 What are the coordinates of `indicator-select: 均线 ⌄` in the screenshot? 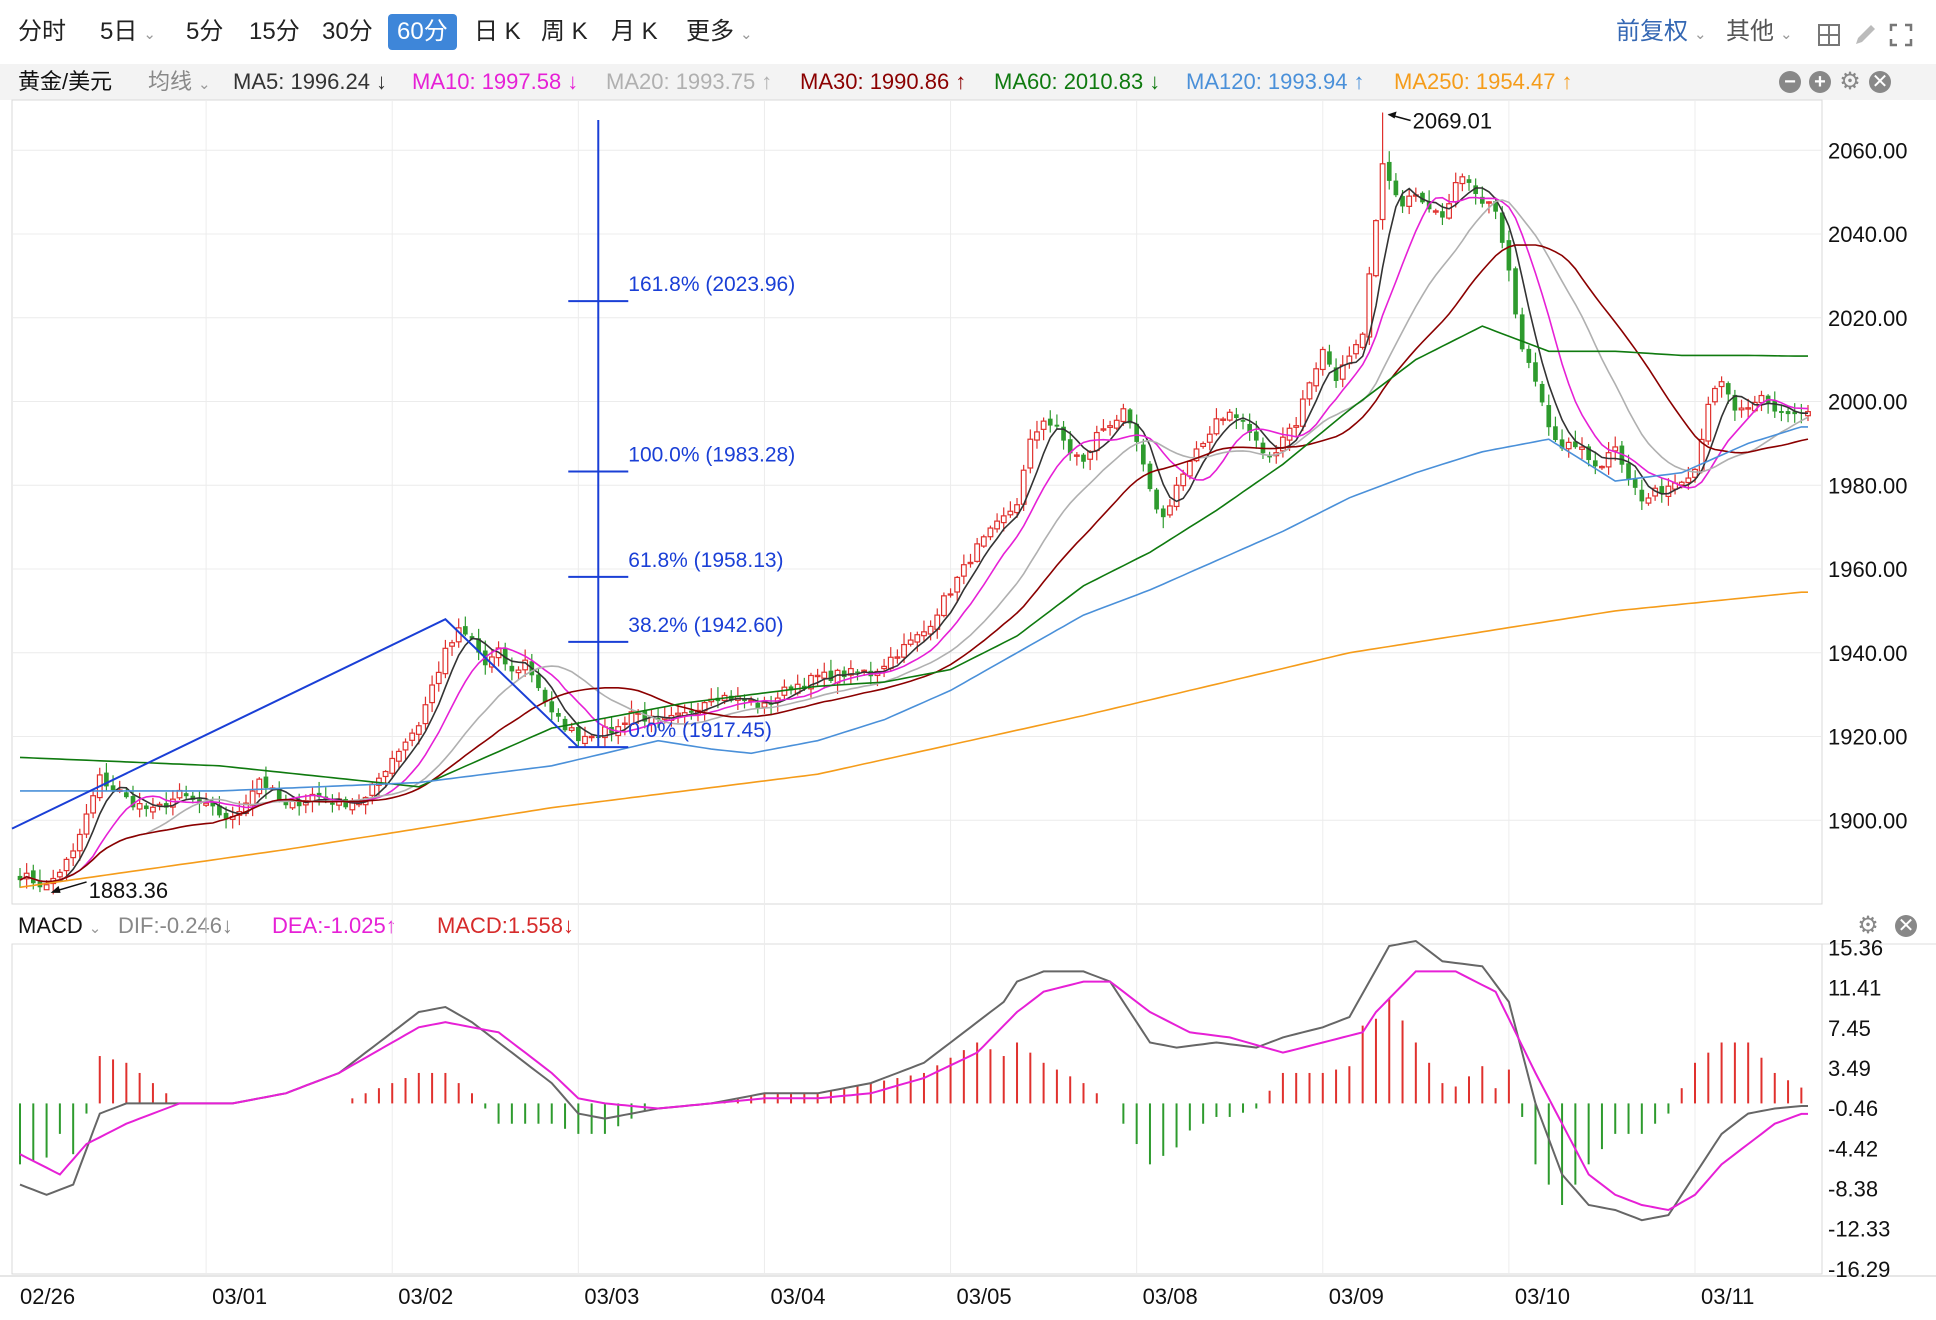 It's located at (179, 82).